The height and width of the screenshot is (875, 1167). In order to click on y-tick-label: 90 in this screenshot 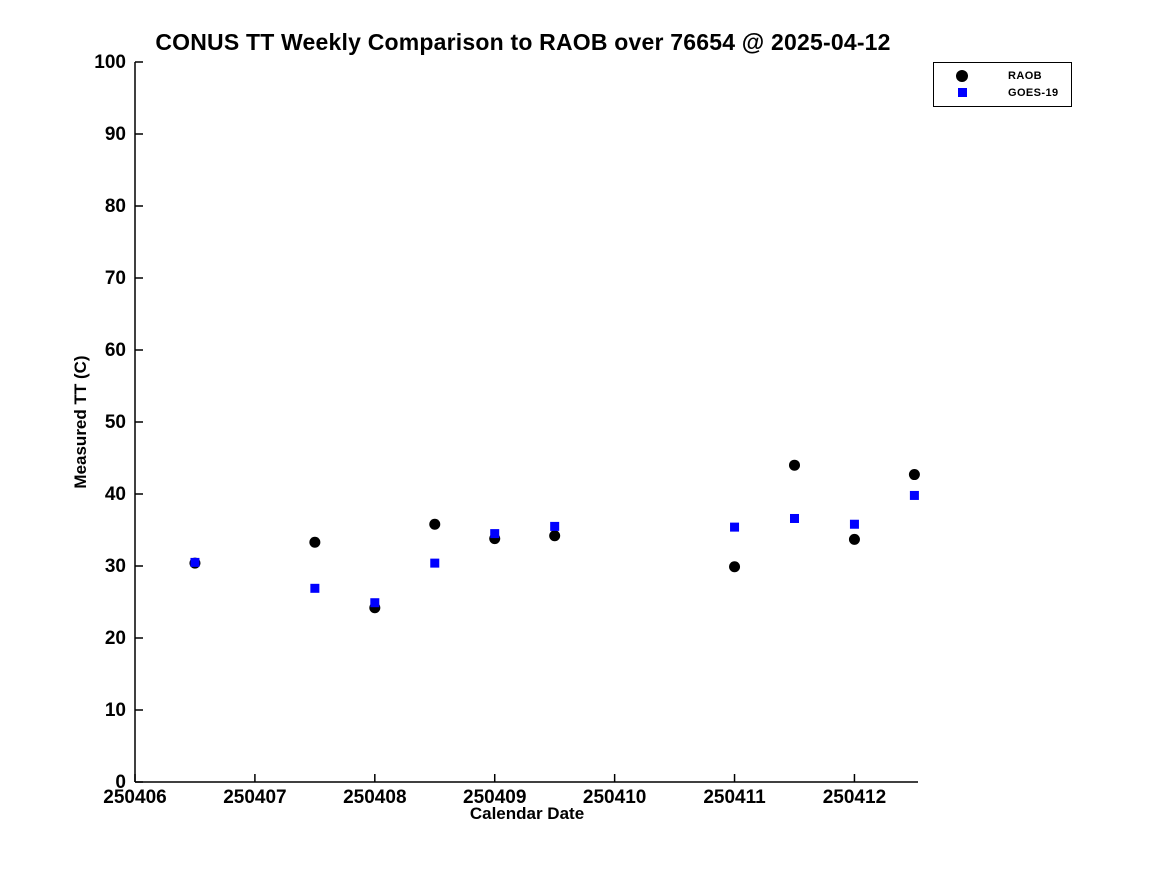, I will do `click(115, 134)`.